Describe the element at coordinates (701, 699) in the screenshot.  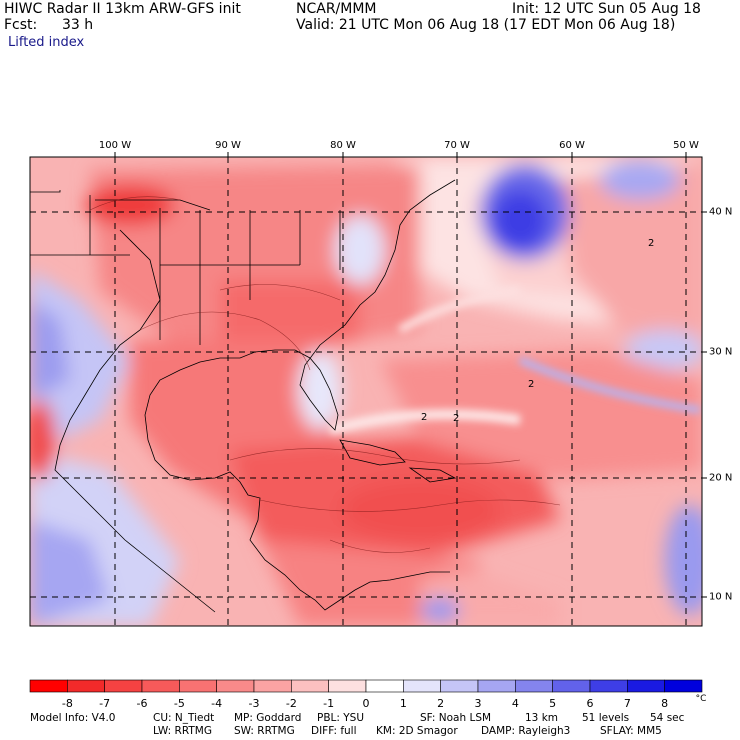
I see `colorbar-unit: °C` at that location.